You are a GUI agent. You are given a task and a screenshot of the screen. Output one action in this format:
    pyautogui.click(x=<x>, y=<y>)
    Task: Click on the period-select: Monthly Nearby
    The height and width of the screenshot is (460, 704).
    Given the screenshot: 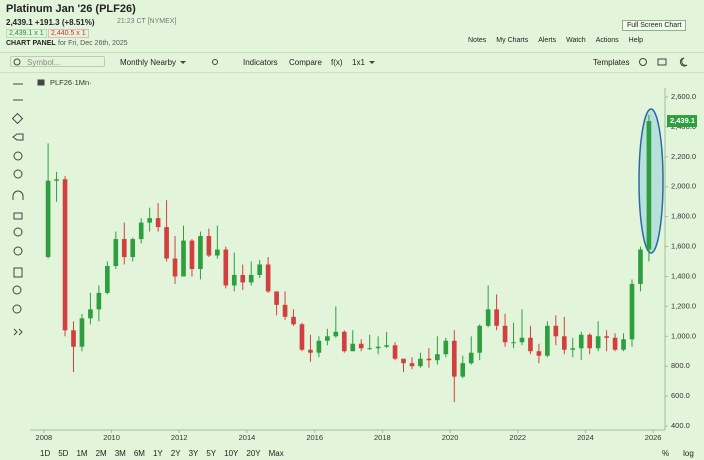 What is the action you would take?
    pyautogui.click(x=153, y=62)
    